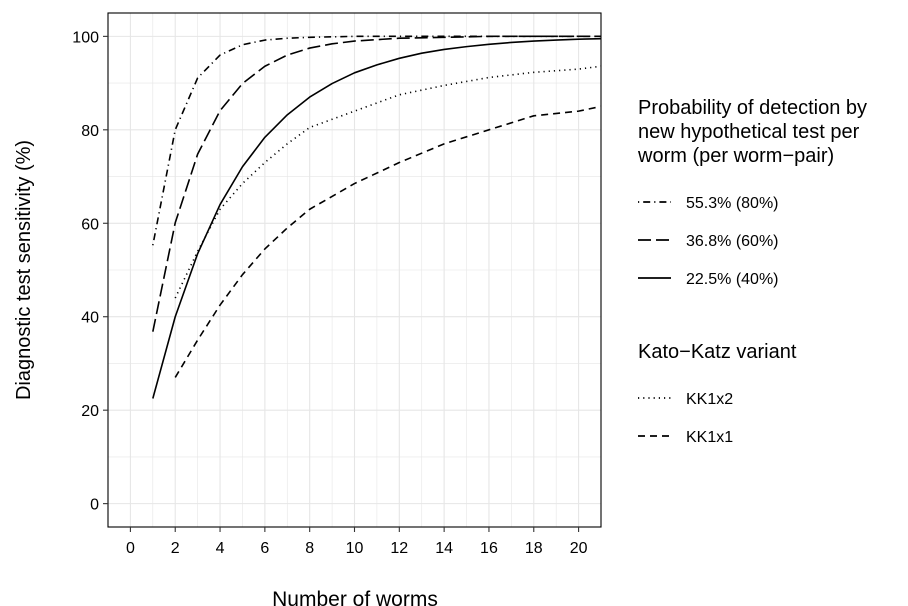 The width and height of the screenshot is (908, 606). What do you see at coordinates (90, 411) in the screenshot?
I see `y-tick-label: 20` at bounding box center [90, 411].